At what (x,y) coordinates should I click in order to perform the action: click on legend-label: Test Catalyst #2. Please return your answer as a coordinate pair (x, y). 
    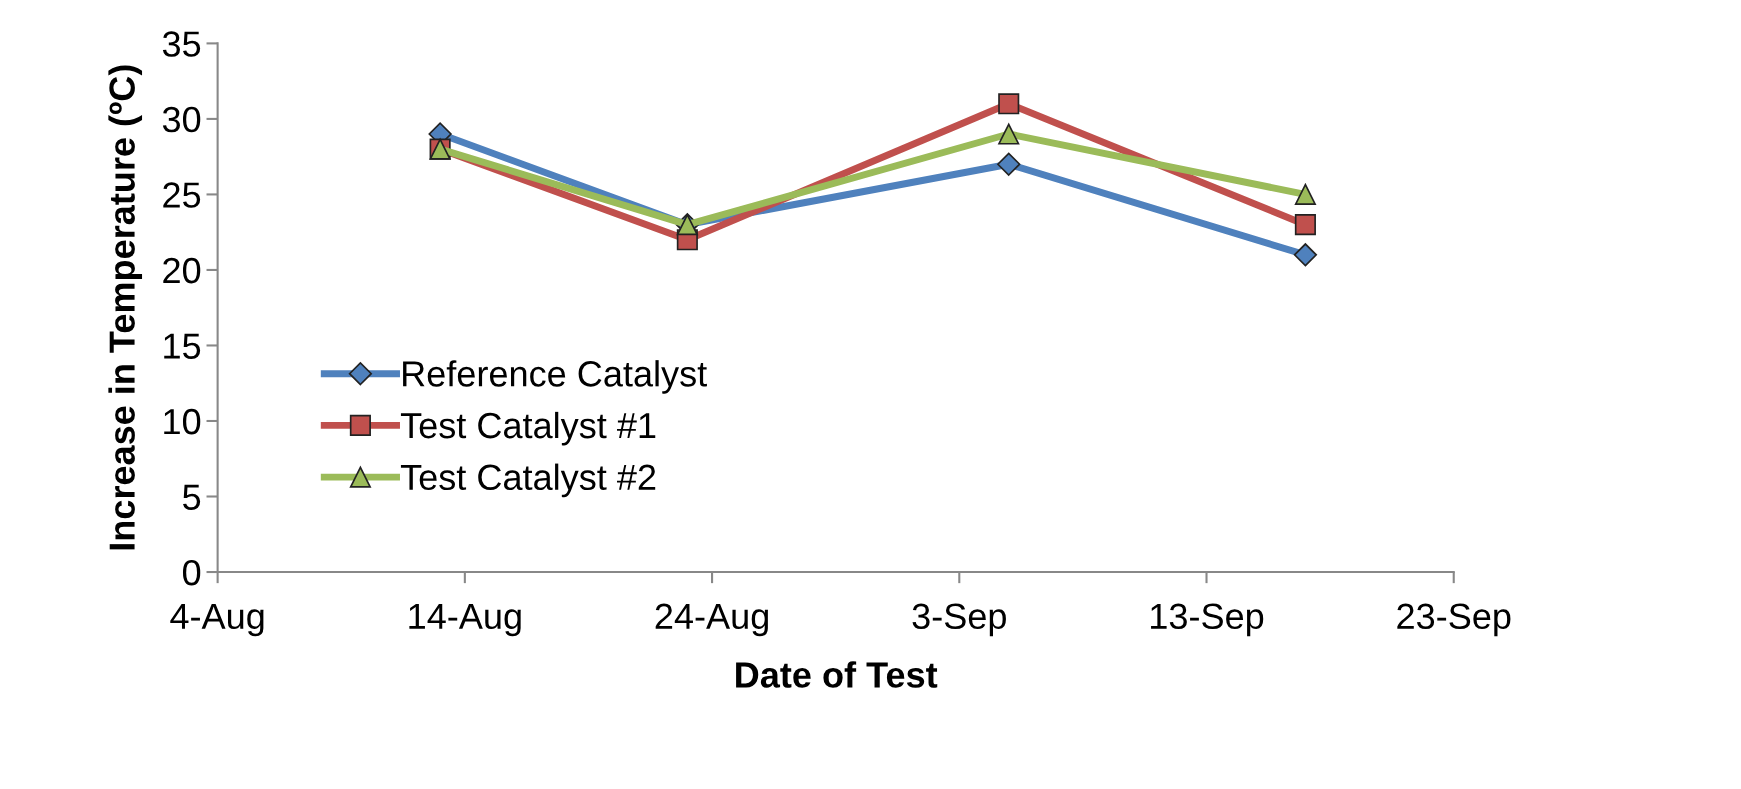
    Looking at the image, I should click on (528, 480).